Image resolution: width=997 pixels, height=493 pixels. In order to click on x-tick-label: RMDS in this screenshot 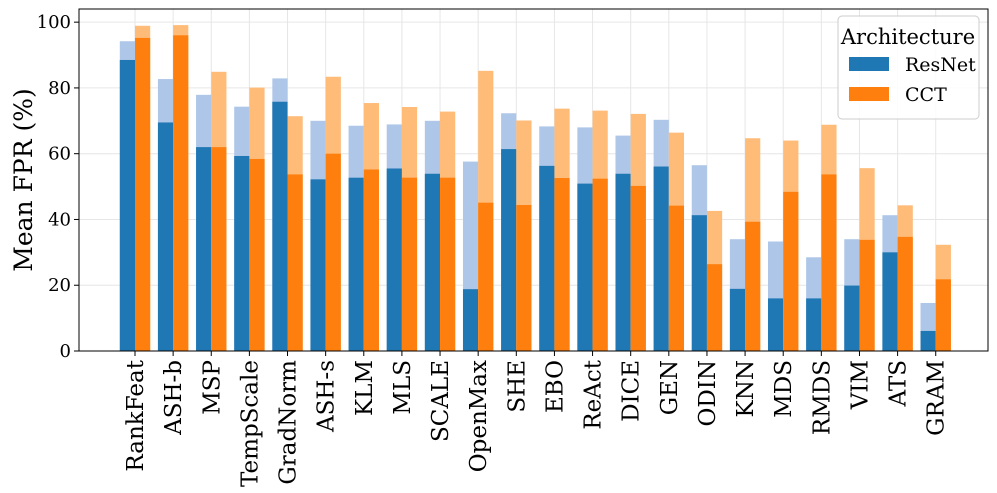, I will do `click(822, 397)`.